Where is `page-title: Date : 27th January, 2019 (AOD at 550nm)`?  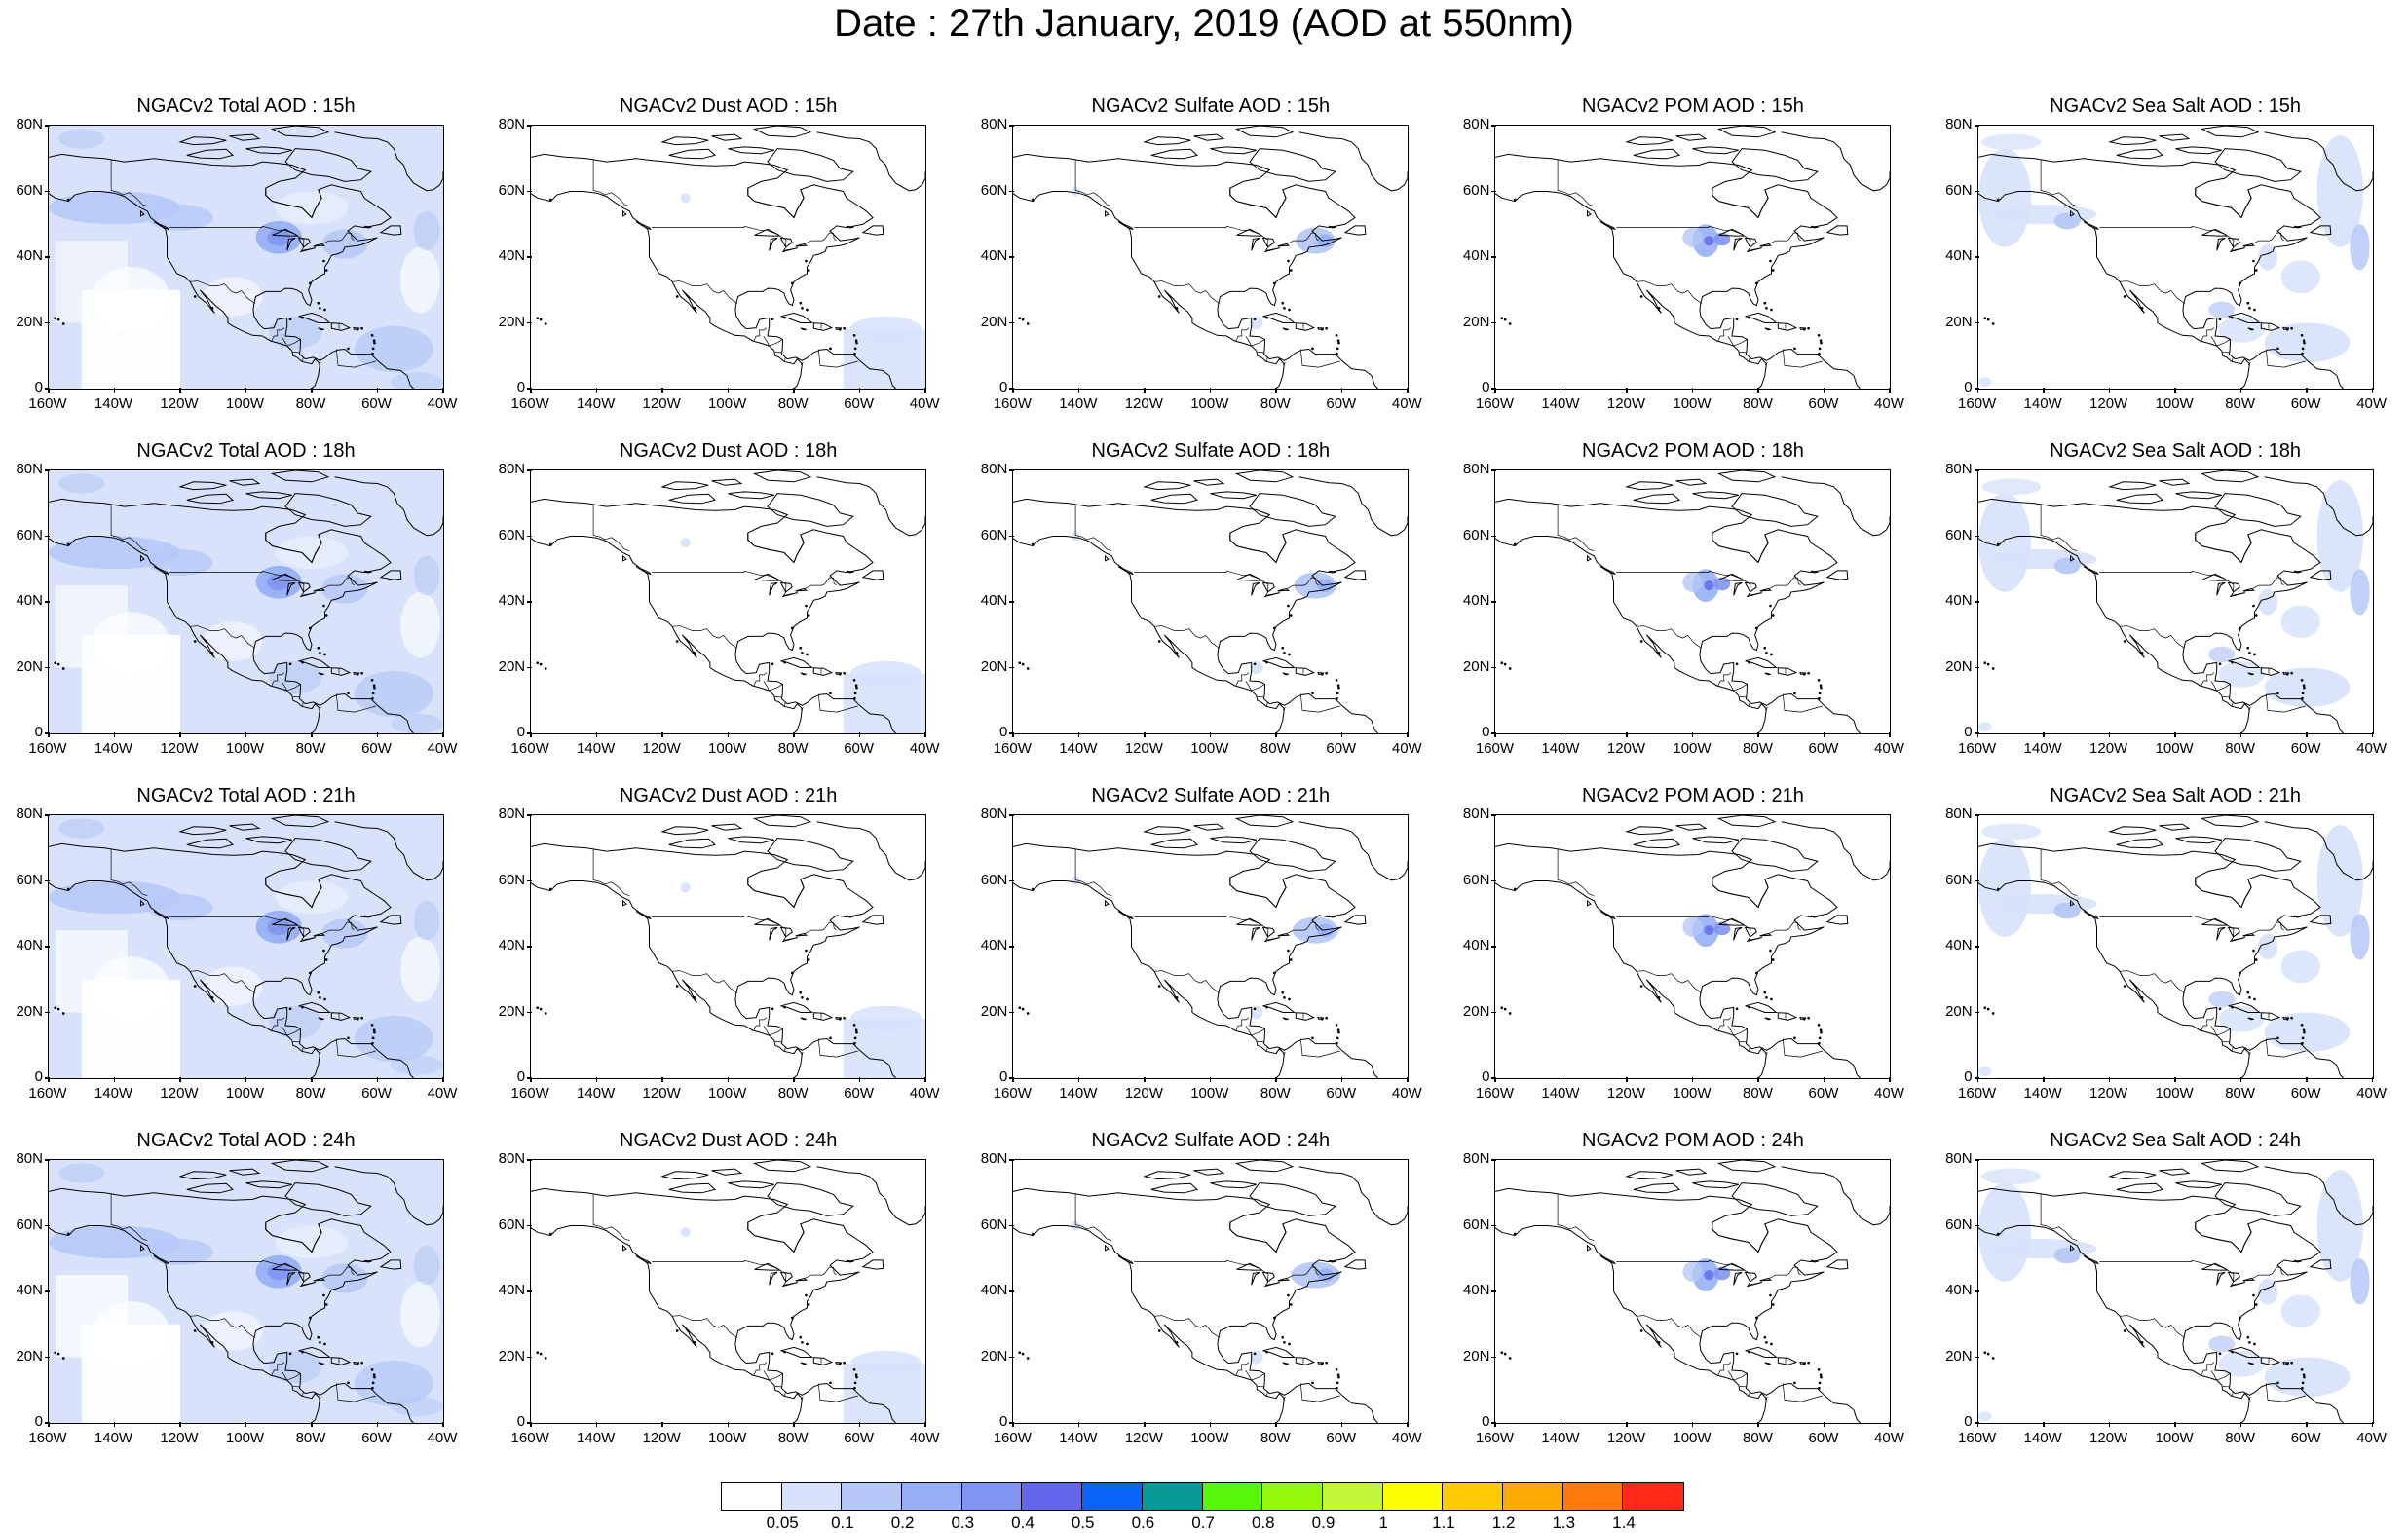
page-title: Date : 27th January, 2019 (AOD at 550nm) is located at coordinates (1204, 24).